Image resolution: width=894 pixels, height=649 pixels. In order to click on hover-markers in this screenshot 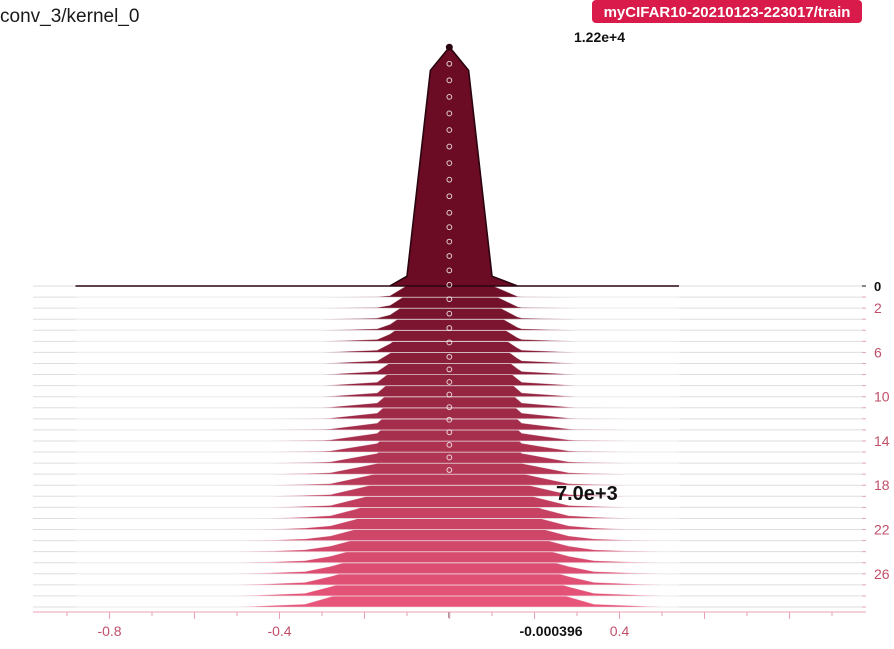, I will do `click(449, 330)`.